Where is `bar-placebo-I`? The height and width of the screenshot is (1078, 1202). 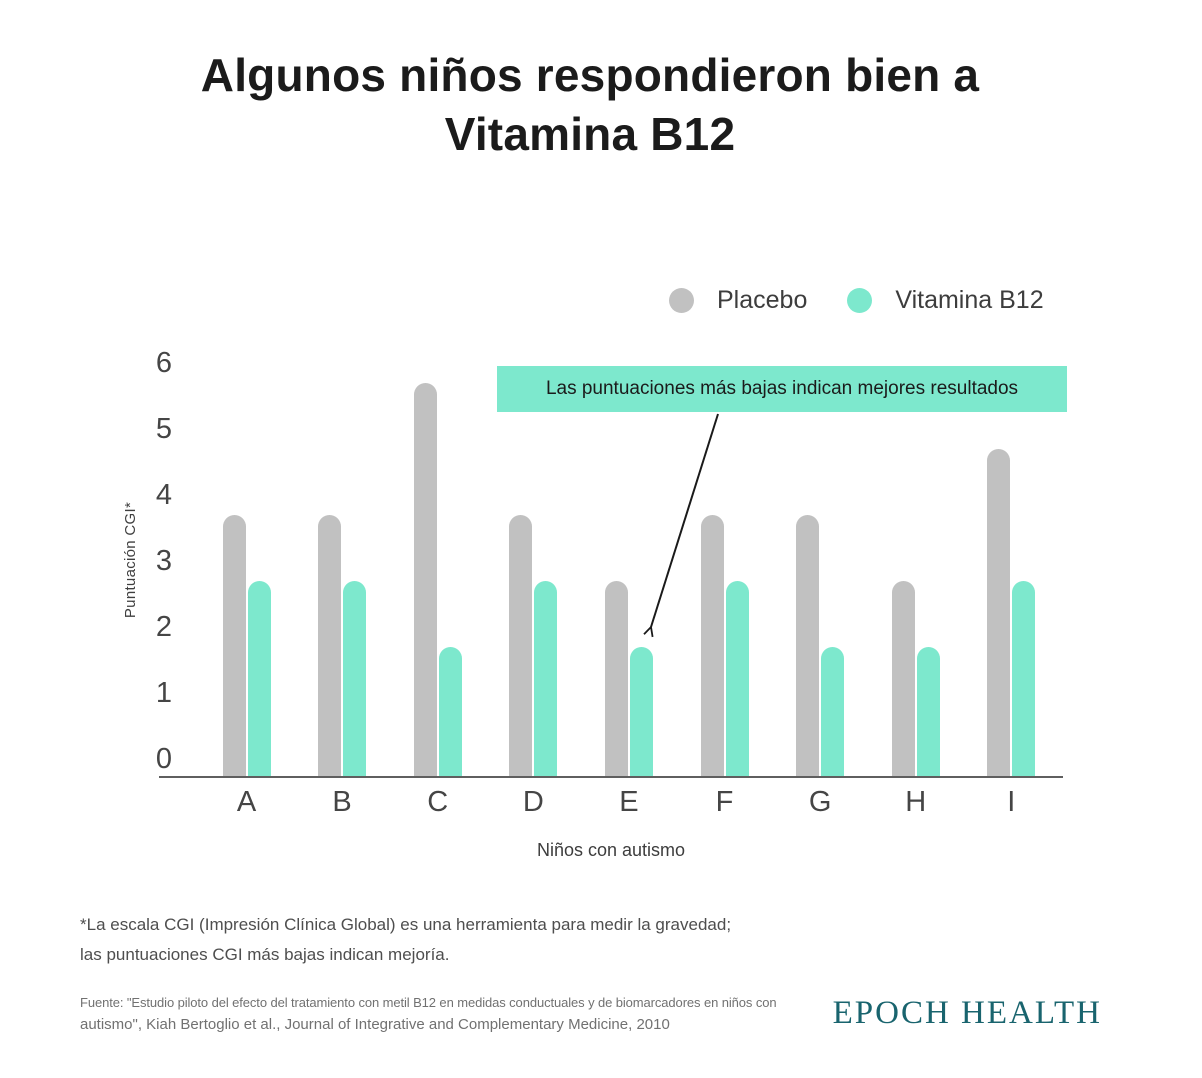
bar-placebo-I is located at coordinates (999, 612).